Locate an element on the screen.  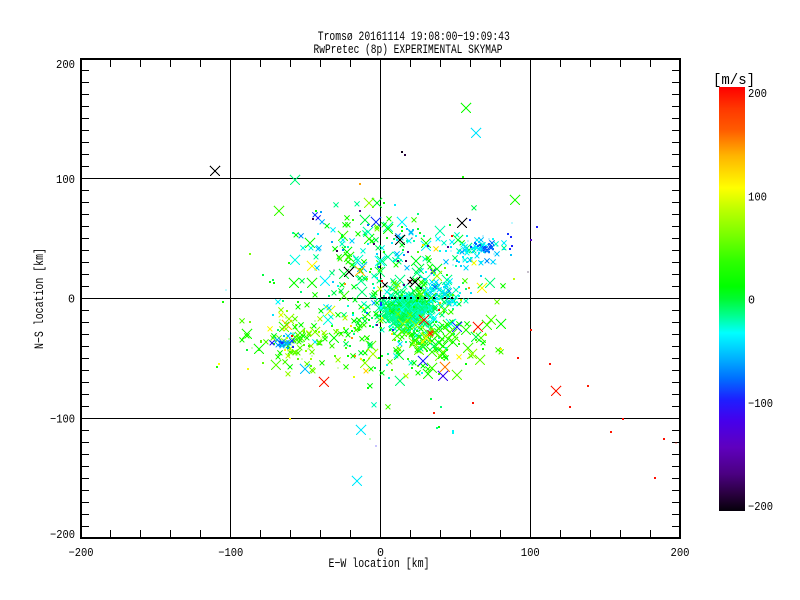
svg-text: E−W location [km] is located at coordinates (379, 563).